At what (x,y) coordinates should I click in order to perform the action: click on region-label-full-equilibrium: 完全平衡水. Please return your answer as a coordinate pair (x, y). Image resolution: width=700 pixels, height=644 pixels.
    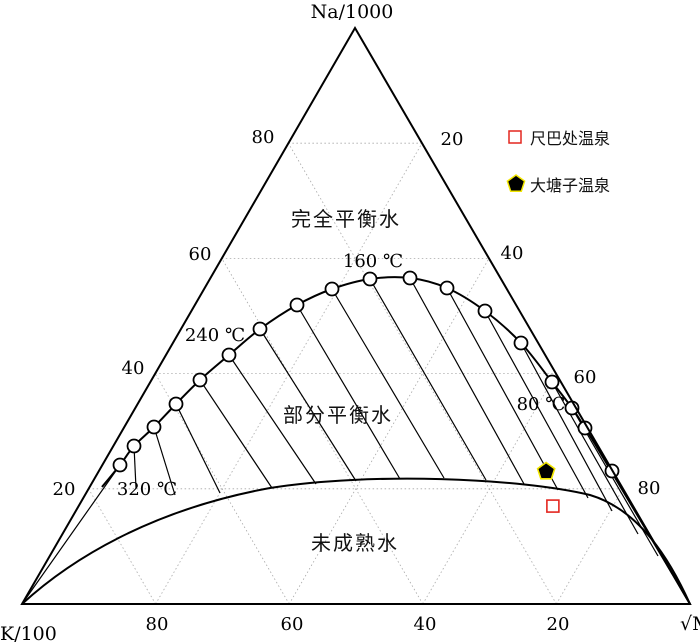
    Looking at the image, I should click on (346, 219).